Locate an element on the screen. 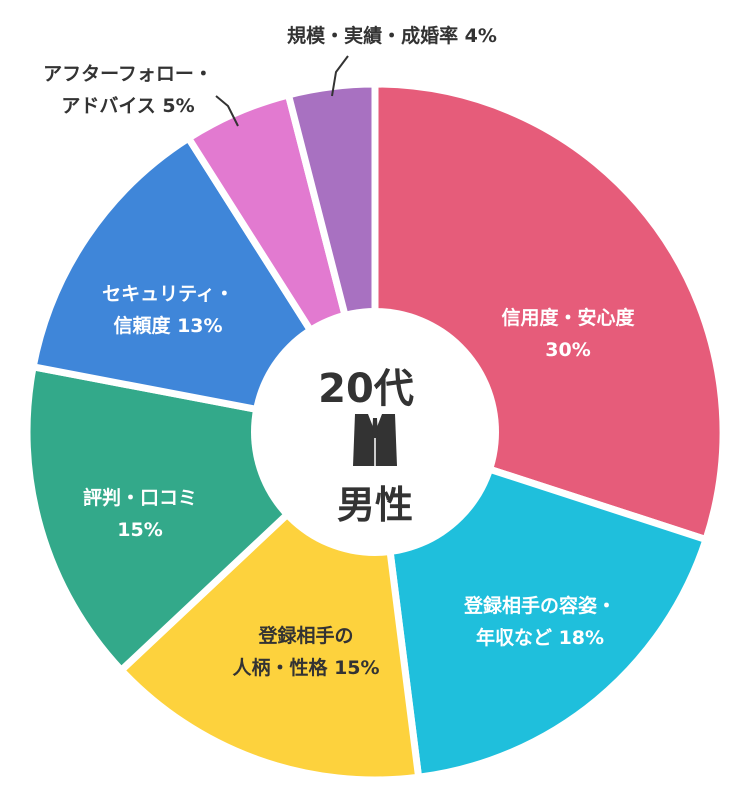  slice-label-line: アドバイス 5% is located at coordinates (127, 106).